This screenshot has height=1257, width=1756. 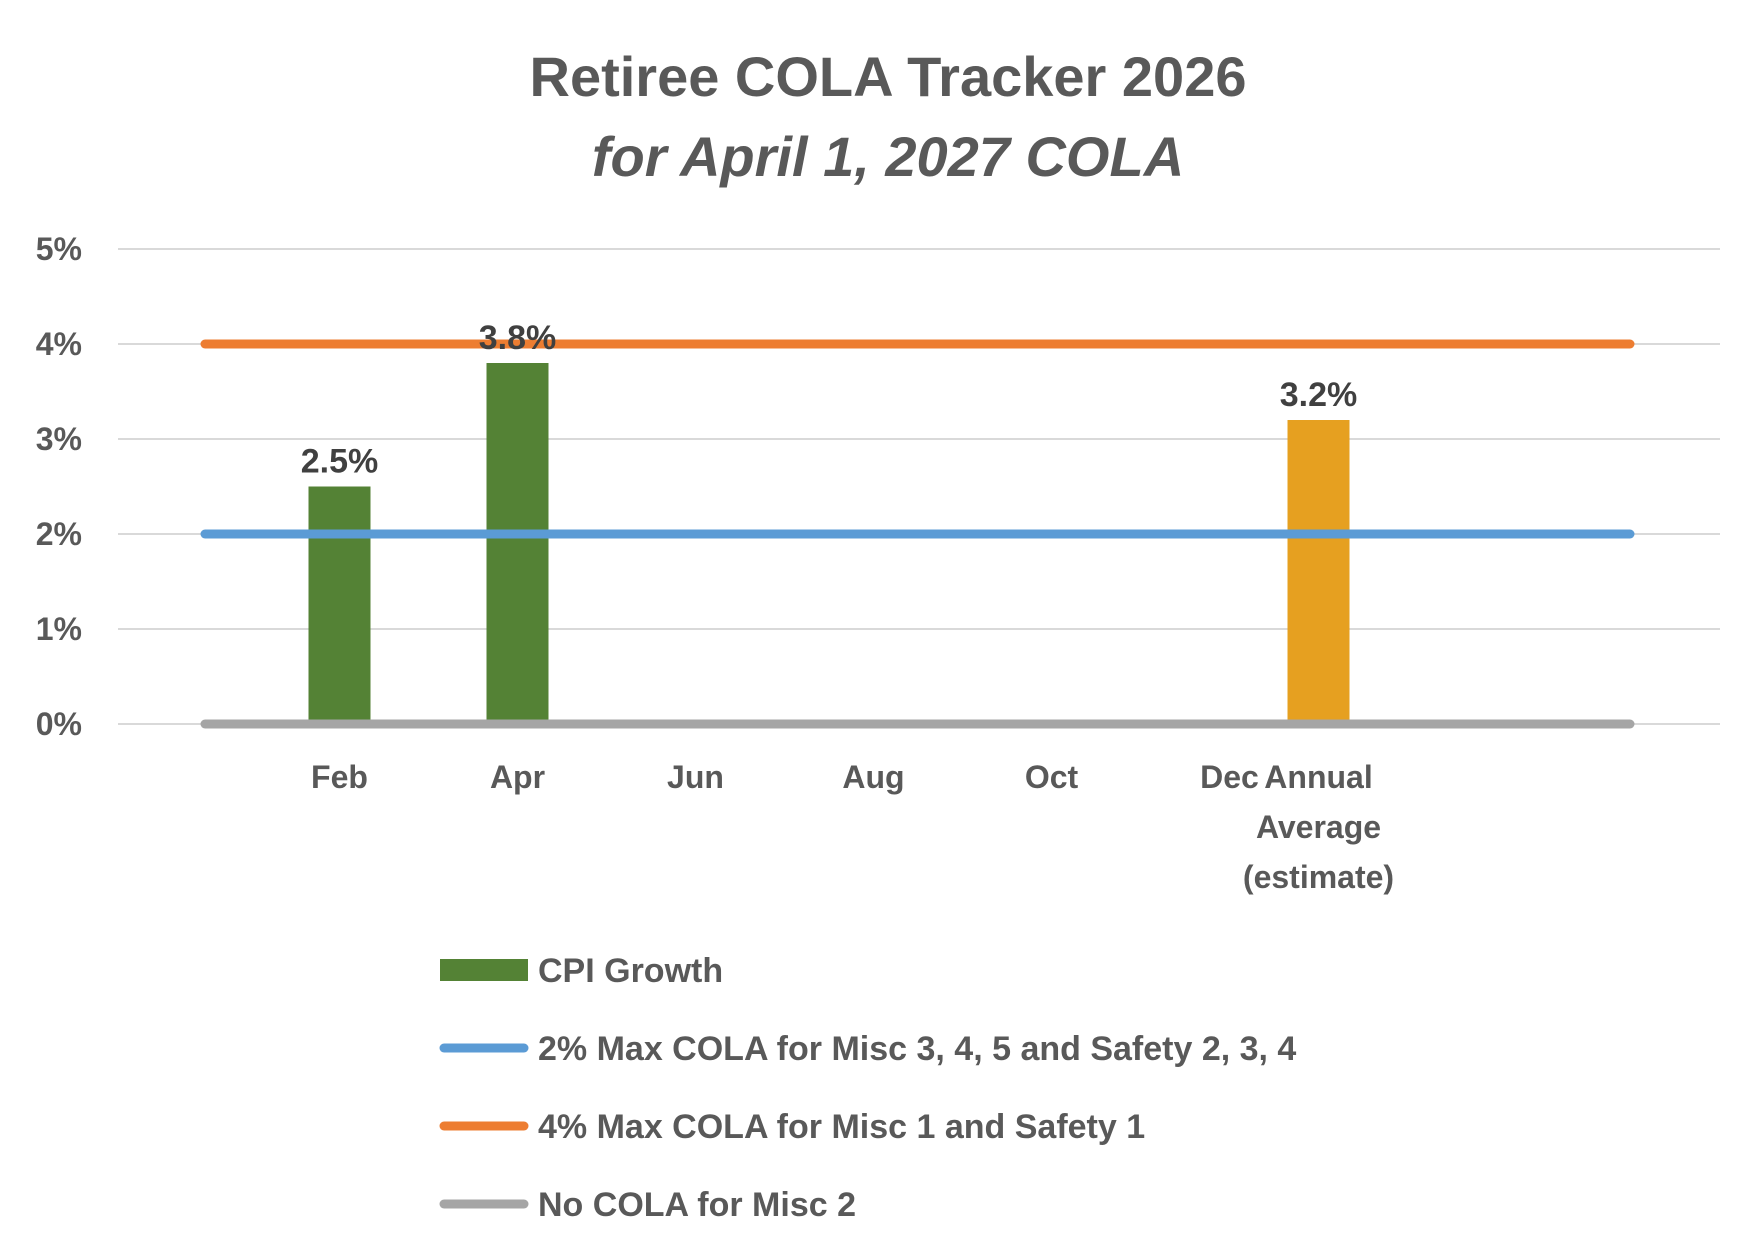 I want to click on x-tick-label: Aug, so click(x=873, y=777).